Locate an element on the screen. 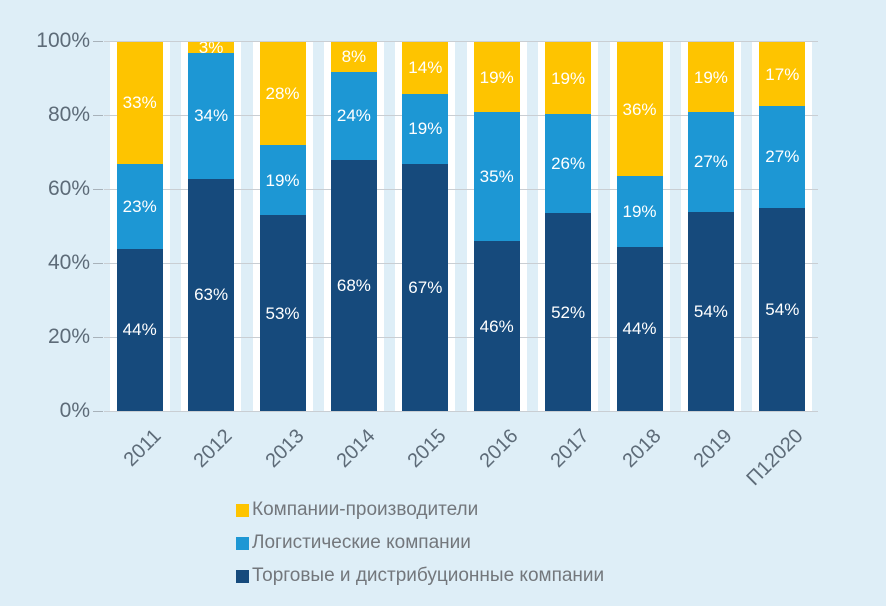 The image size is (886, 606). x-axis-label: 2016 is located at coordinates (499, 449).